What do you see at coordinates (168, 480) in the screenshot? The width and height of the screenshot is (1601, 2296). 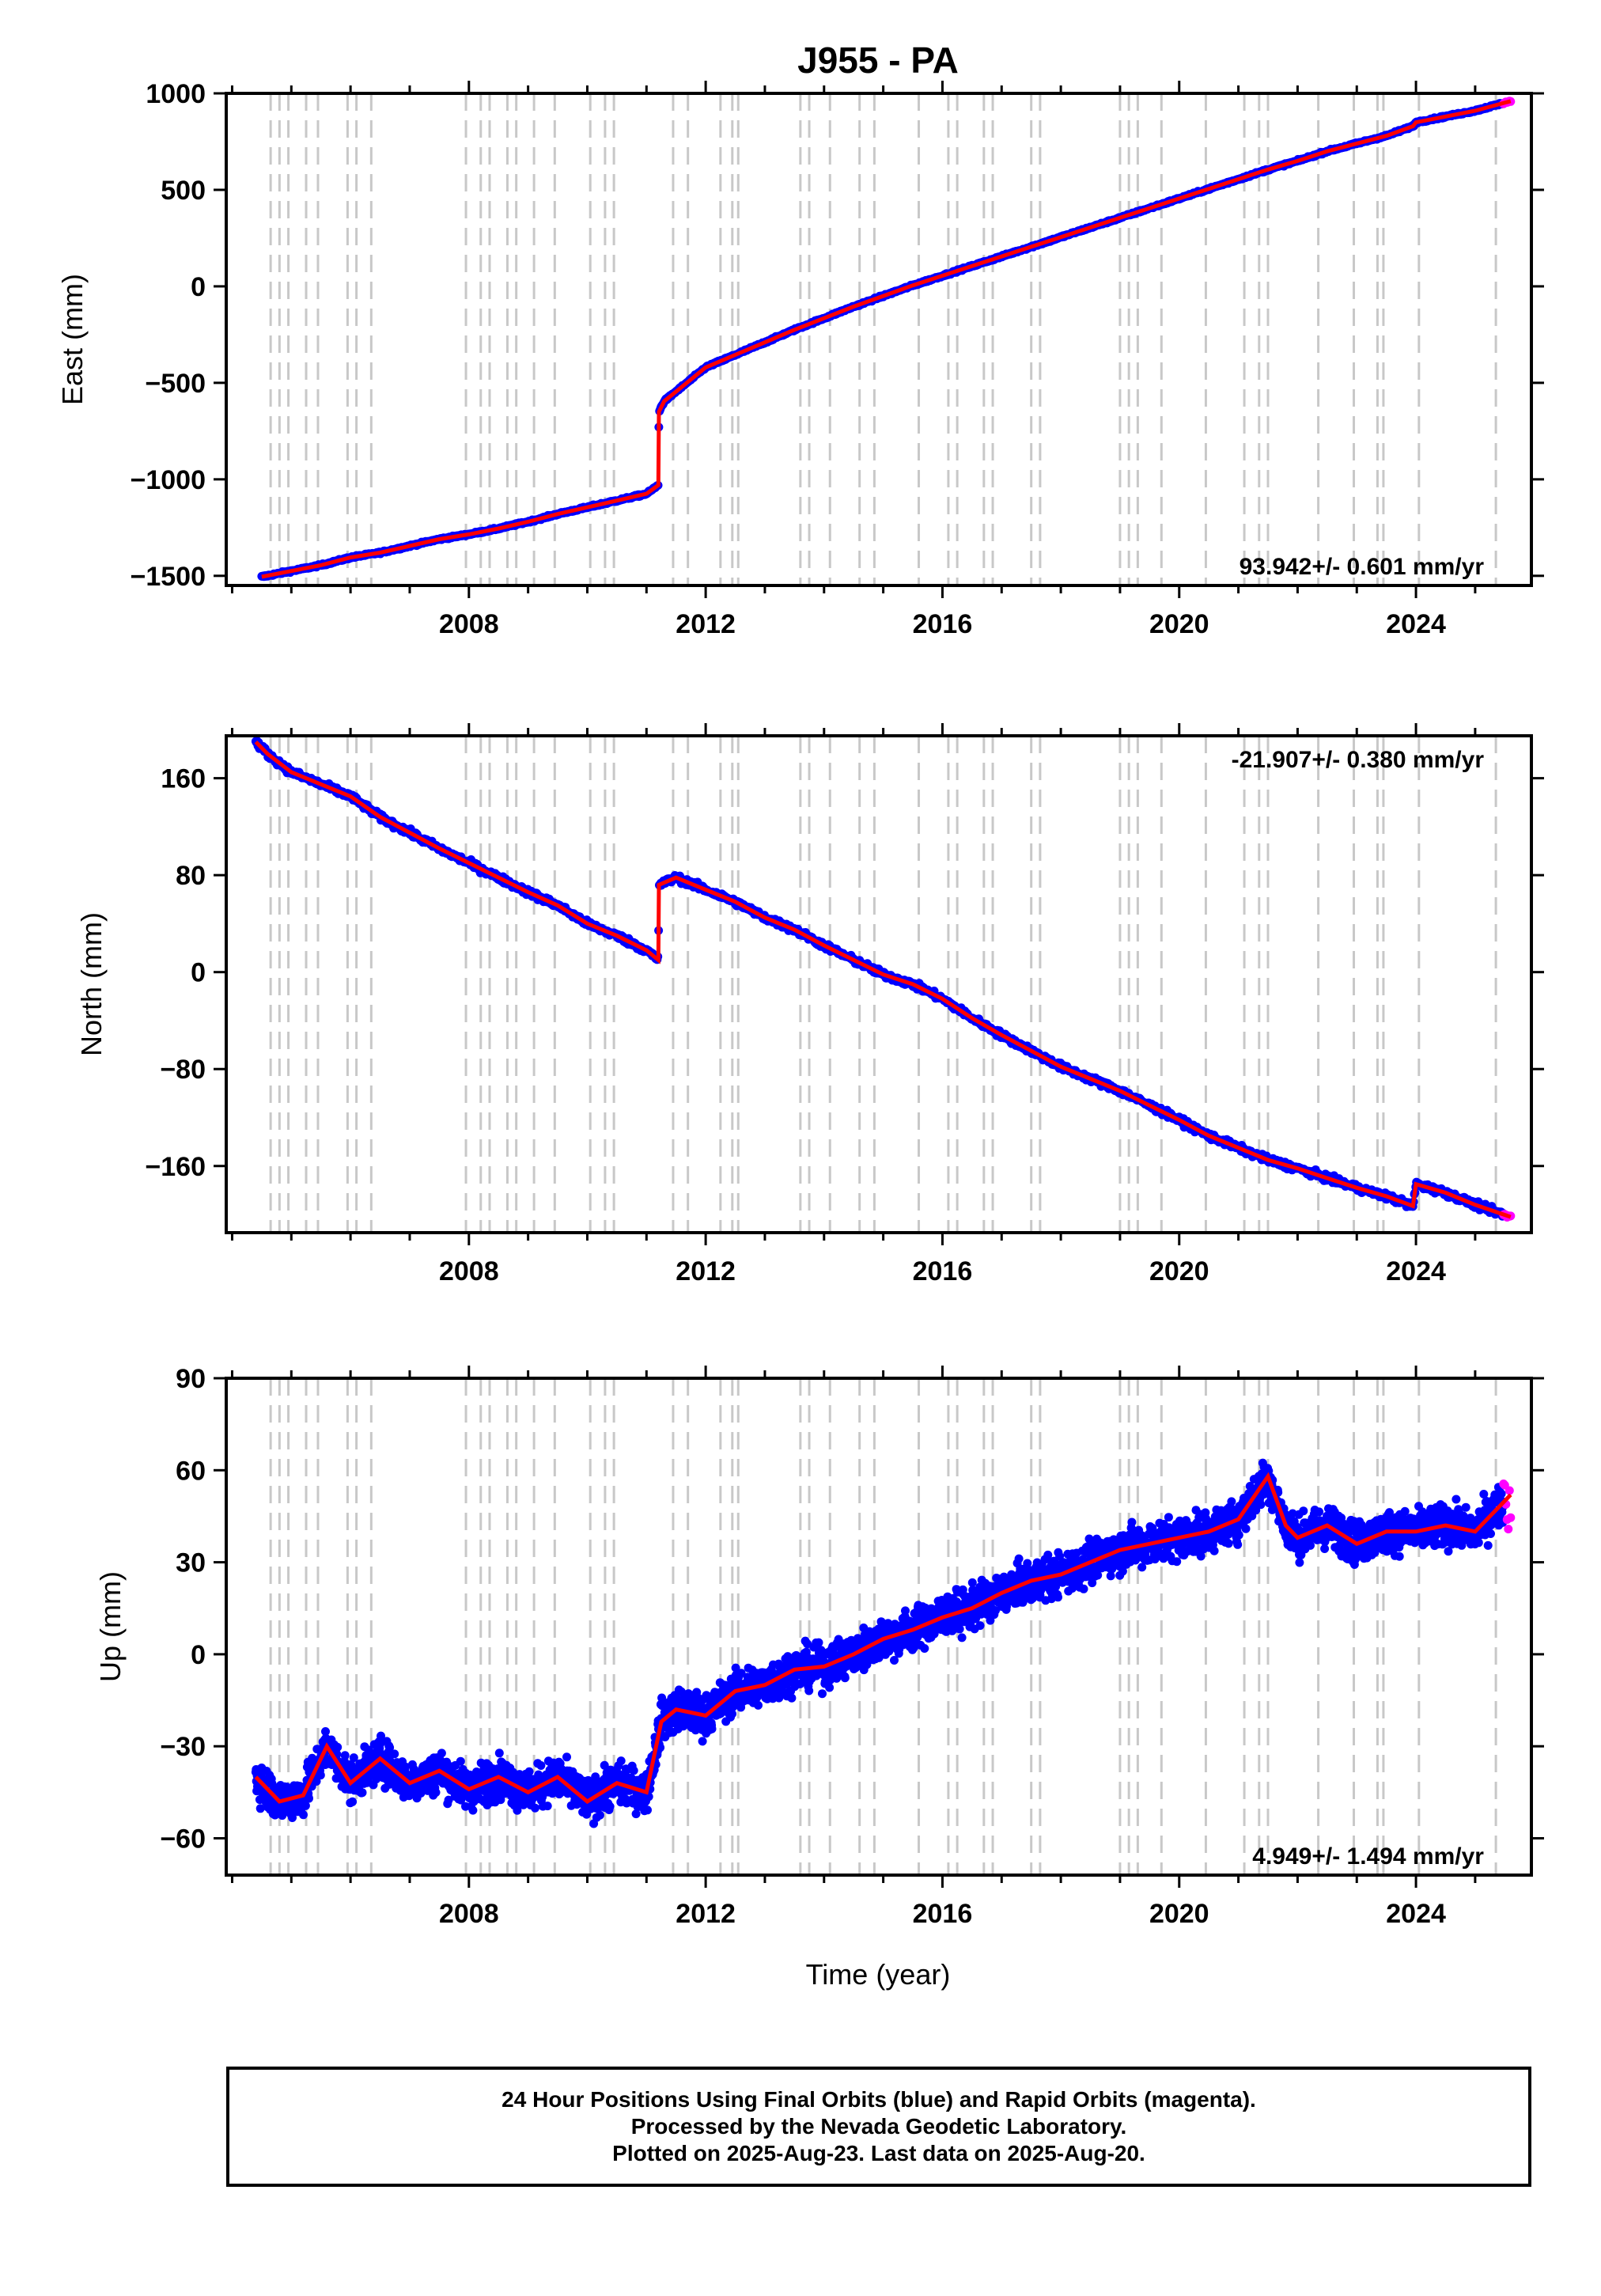 I see `y-tick-label: −1000` at bounding box center [168, 480].